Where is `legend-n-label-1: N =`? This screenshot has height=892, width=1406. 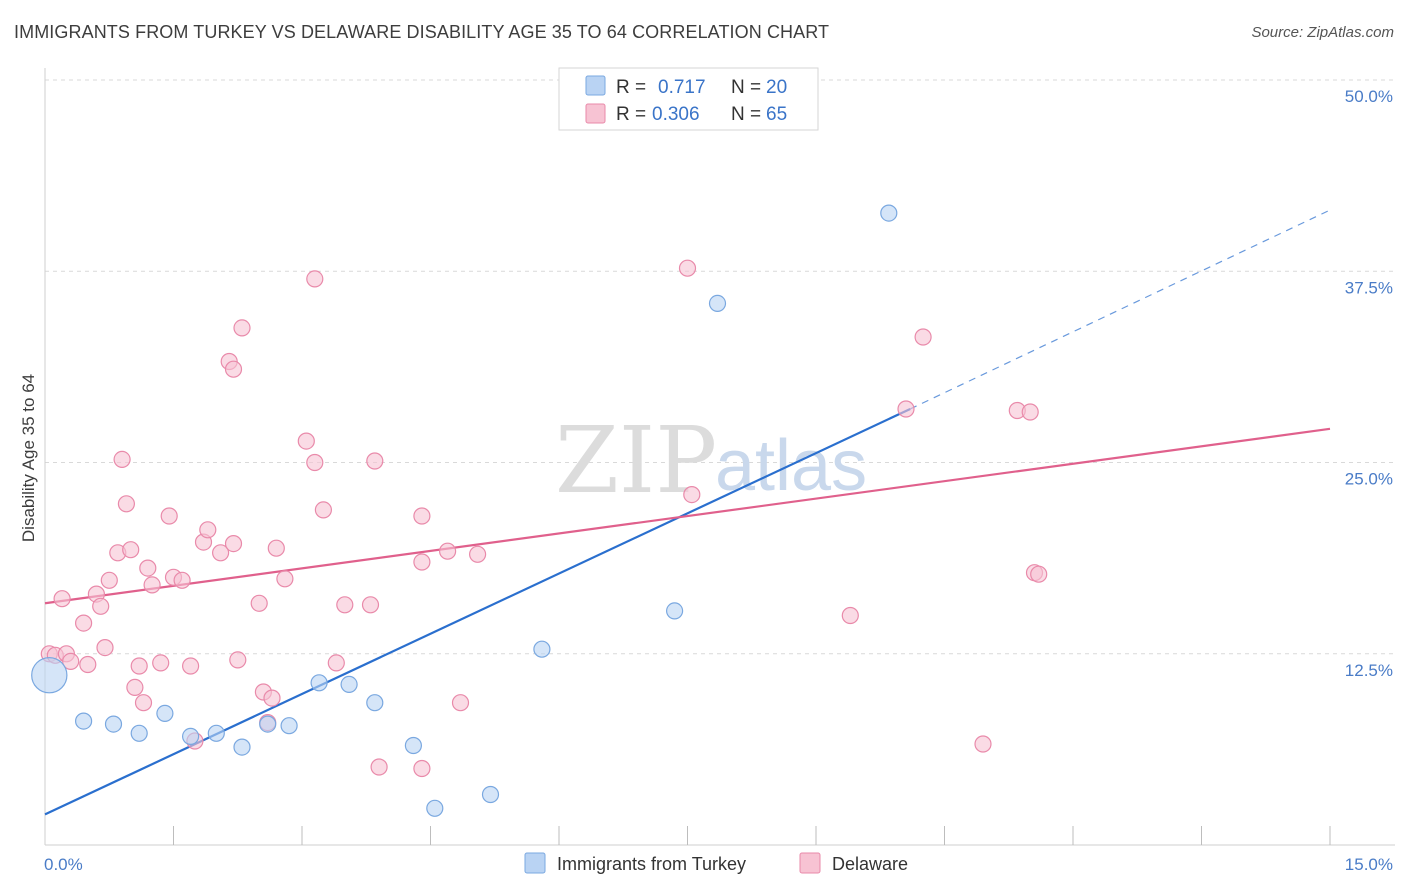
legend-n-label-1: N = is located at coordinates (746, 87).